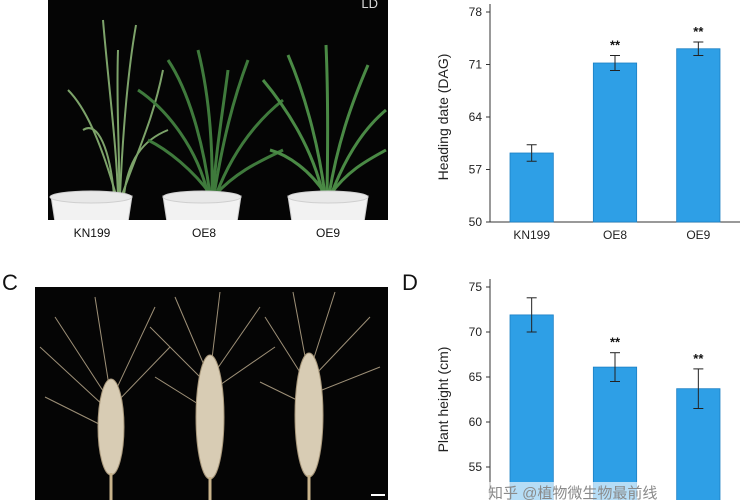  What do you see at coordinates (615, 235) in the screenshot?
I see `x-tick-label: OE8` at bounding box center [615, 235].